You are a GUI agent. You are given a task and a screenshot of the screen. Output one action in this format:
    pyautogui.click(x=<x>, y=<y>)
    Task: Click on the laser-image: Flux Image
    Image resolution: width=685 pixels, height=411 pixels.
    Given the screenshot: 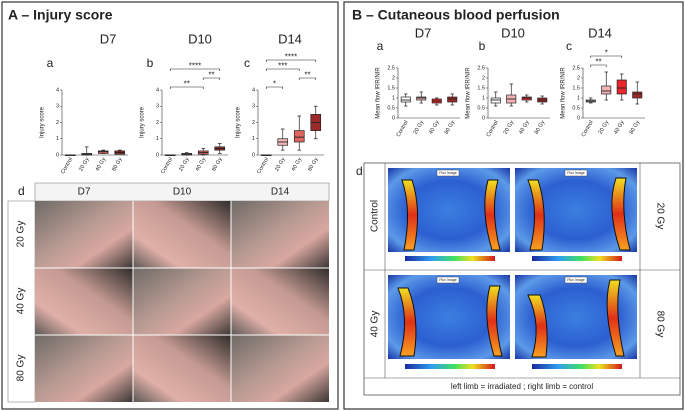 What is the action you would take?
    pyautogui.click(x=576, y=214)
    